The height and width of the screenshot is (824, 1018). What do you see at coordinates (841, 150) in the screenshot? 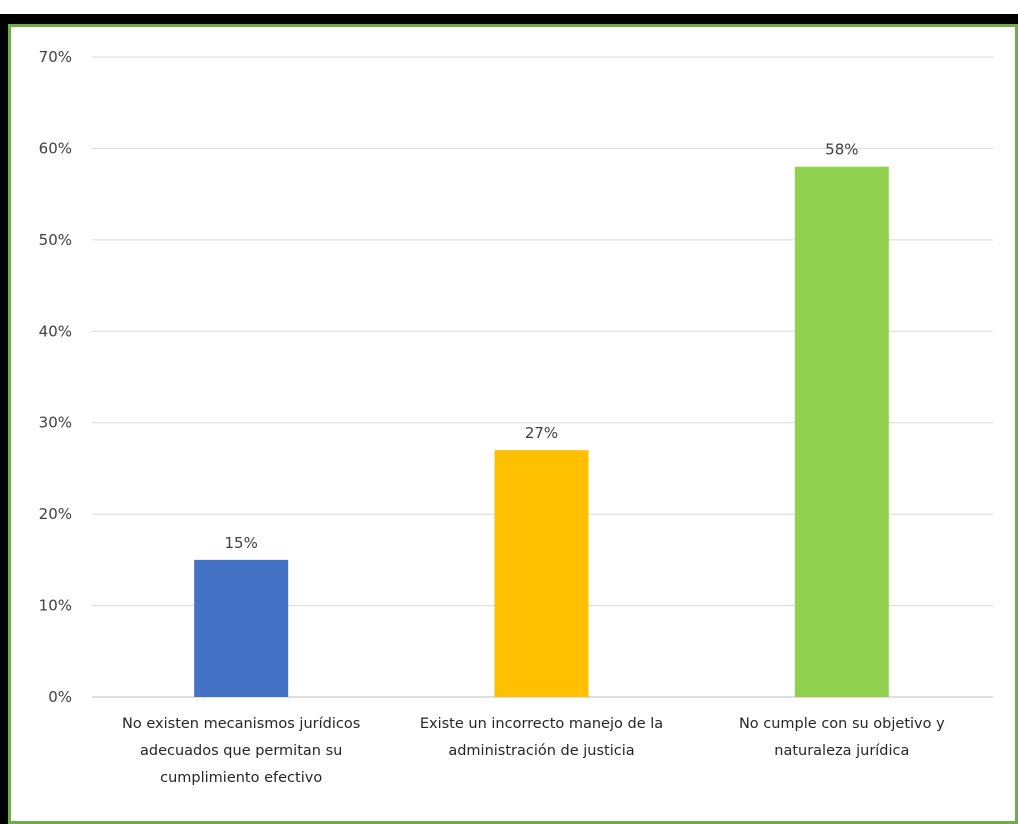
I see `data-label: 58%` at bounding box center [841, 150].